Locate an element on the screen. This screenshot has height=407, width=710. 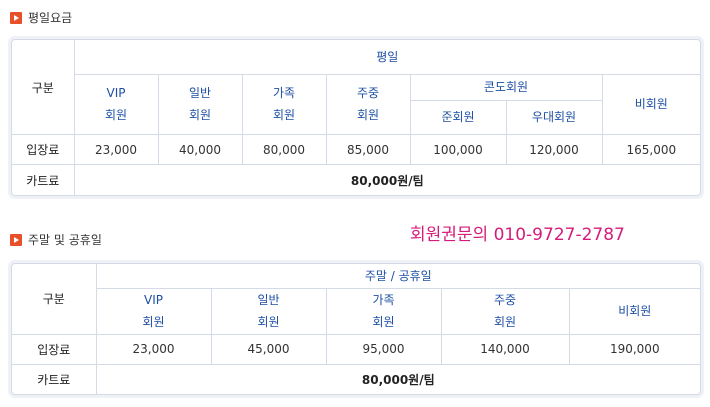
fee-cell: 140,000 is located at coordinates (505, 349).